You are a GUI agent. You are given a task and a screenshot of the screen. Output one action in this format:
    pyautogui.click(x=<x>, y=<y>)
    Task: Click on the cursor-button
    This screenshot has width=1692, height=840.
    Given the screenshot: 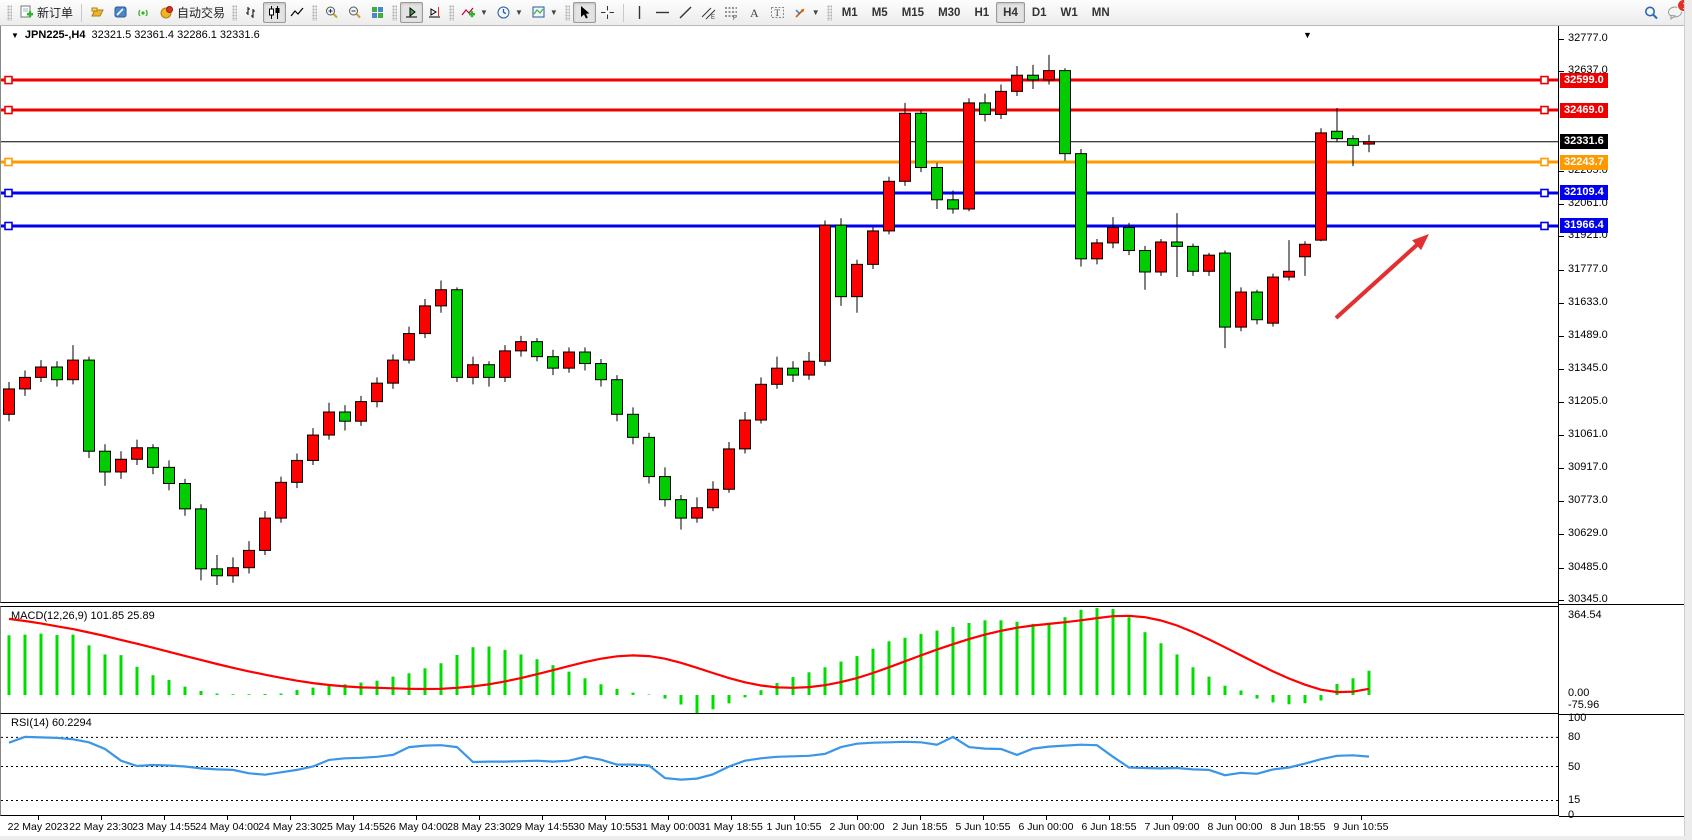 What is the action you would take?
    pyautogui.click(x=584, y=12)
    